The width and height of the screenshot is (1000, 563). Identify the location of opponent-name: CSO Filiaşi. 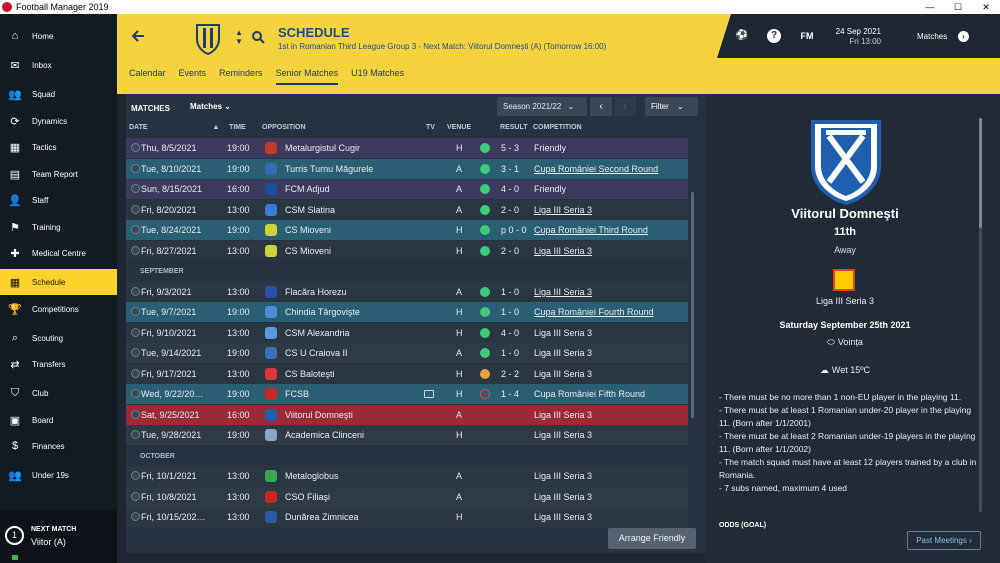
(307, 497).